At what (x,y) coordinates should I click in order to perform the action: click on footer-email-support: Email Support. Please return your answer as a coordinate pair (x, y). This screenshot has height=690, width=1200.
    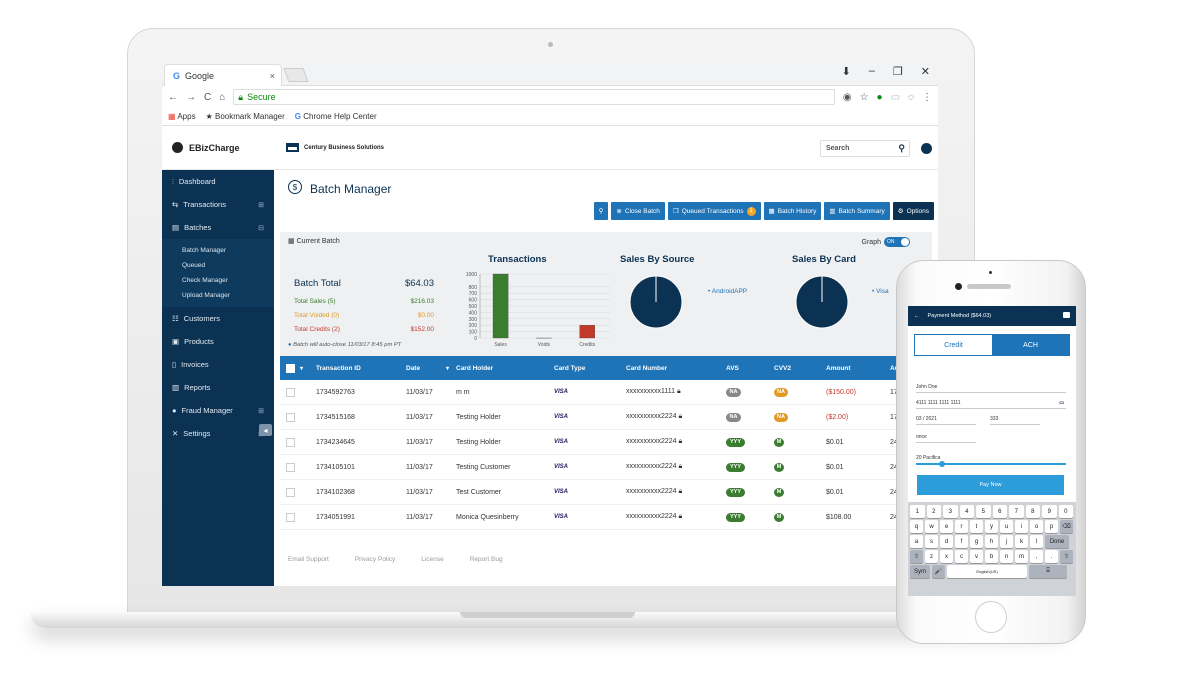
    Looking at the image, I should click on (308, 559).